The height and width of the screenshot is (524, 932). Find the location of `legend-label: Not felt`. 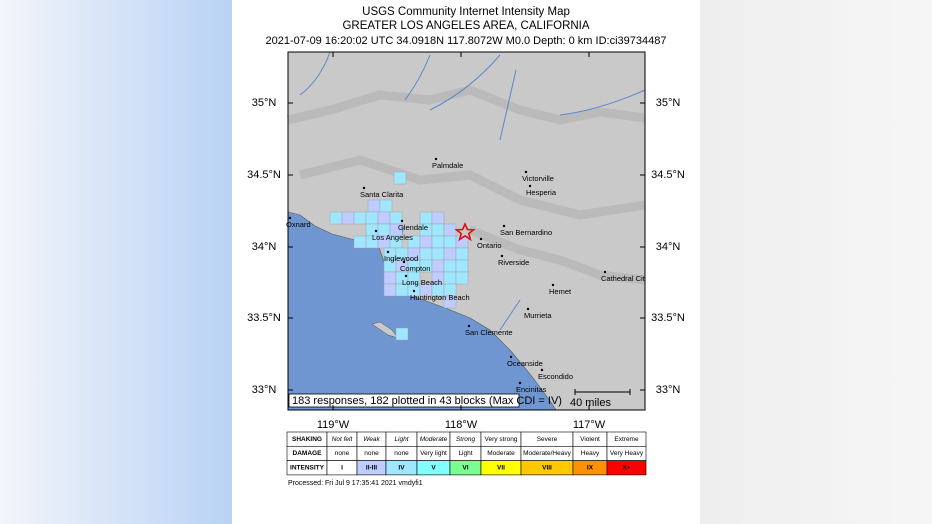

legend-label: Not felt is located at coordinates (343, 439).